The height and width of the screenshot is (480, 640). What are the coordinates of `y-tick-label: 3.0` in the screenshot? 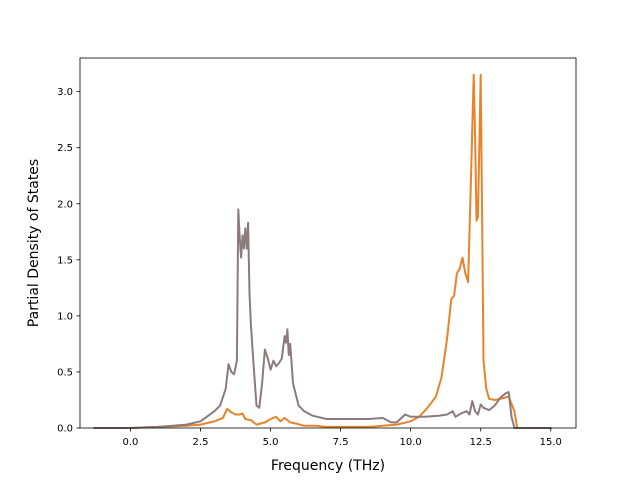 It's located at (65, 92).